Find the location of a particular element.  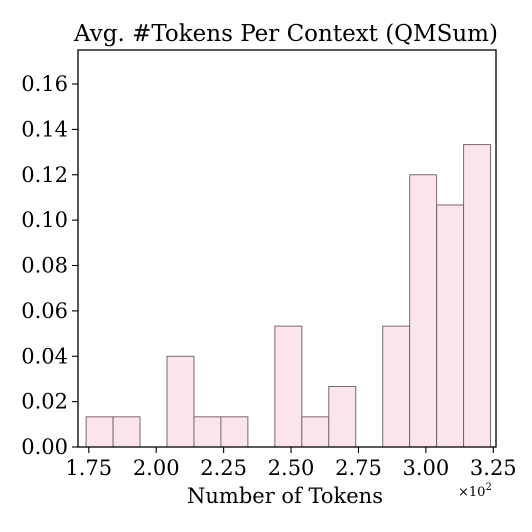

x-axis-multiplier: ×10² is located at coordinates (475, 491).